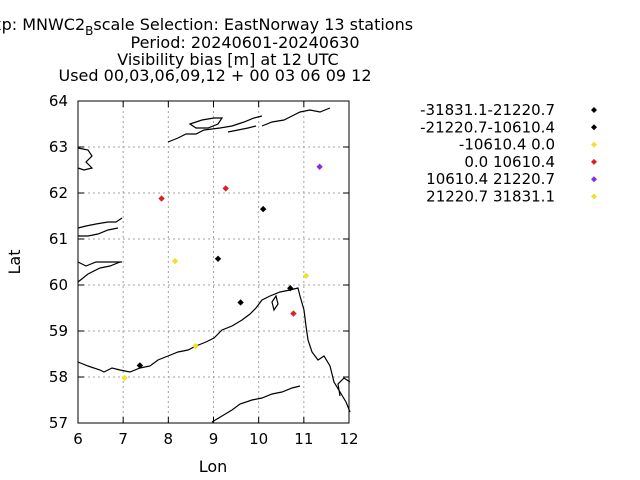 This screenshot has height=480, width=640. I want to click on data-points, so click(222, 272).